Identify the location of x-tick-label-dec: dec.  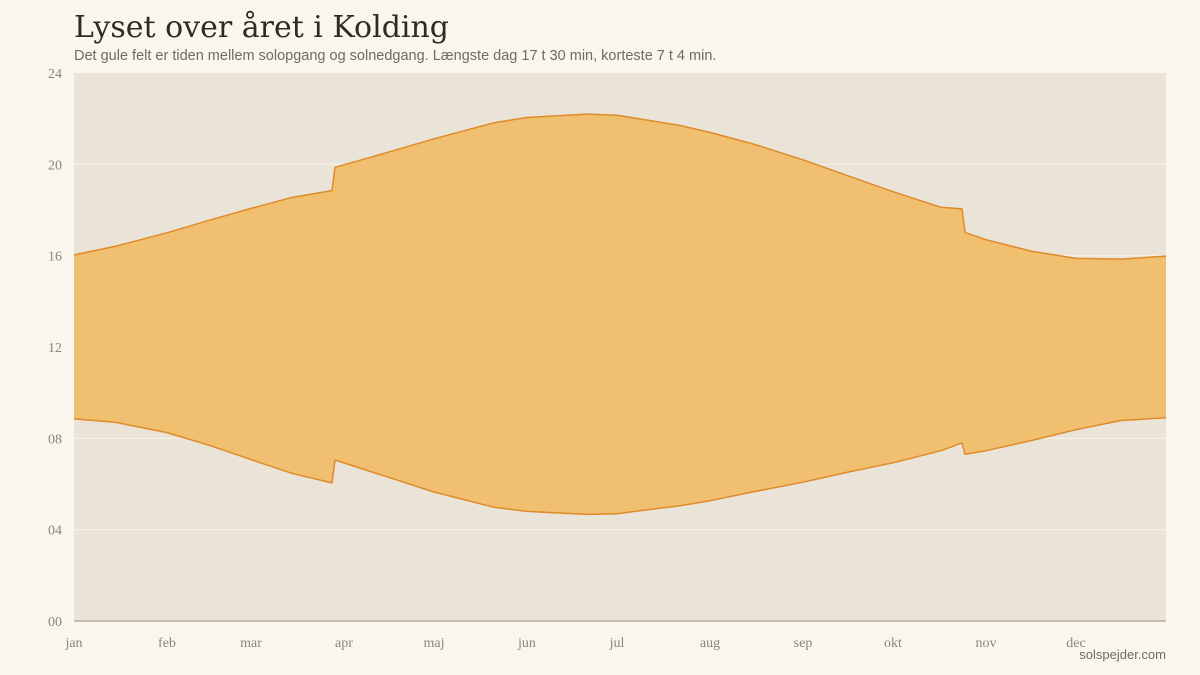
(1075, 643).